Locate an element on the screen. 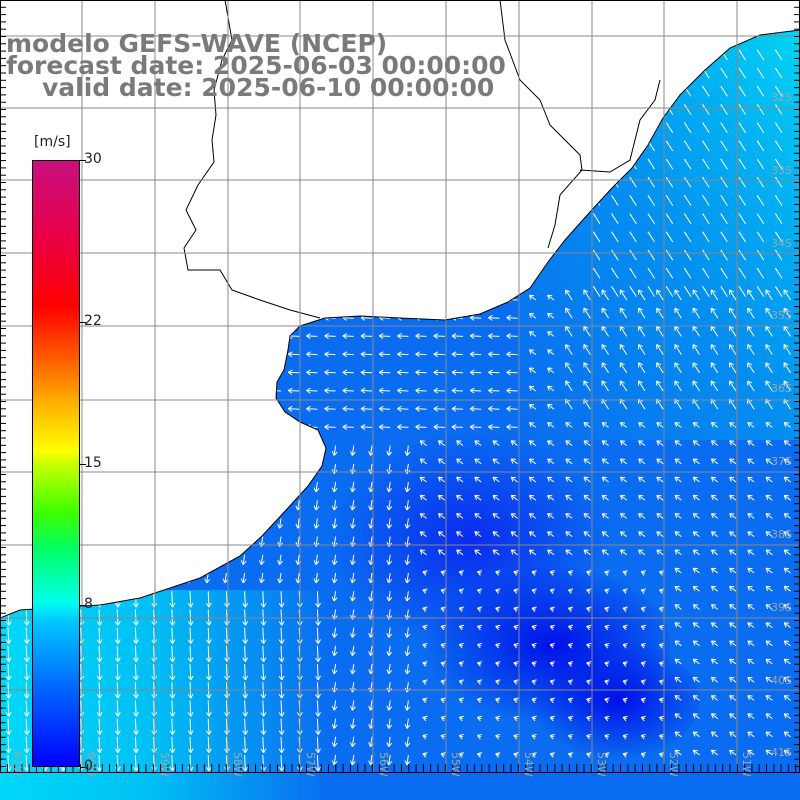 The width and height of the screenshot is (800, 800). border-line is located at coordinates (620, 126).